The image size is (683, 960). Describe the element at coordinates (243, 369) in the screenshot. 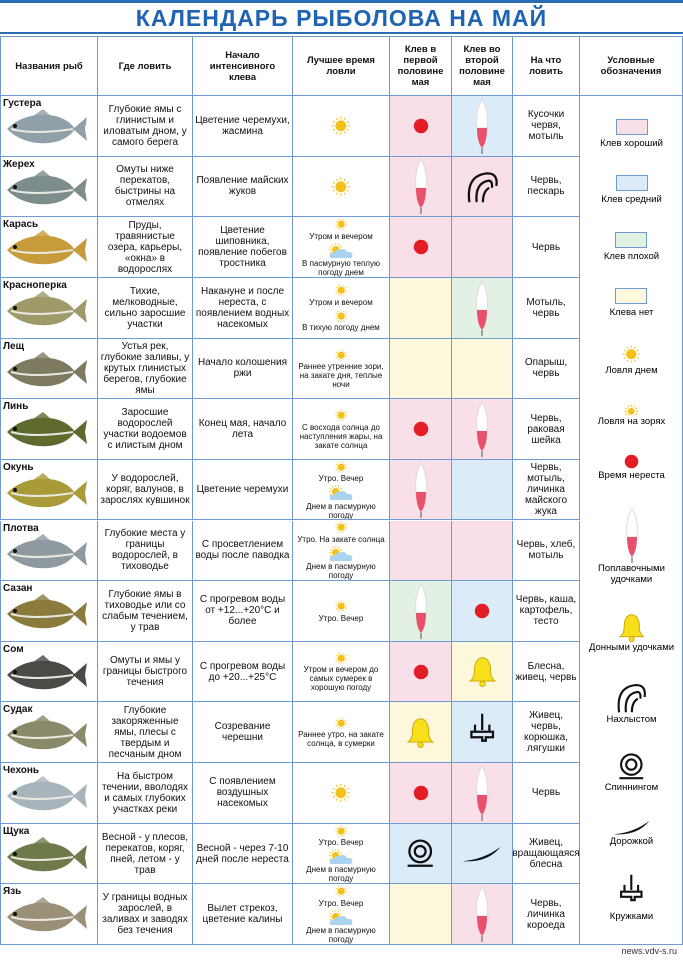

I see `start-cell: Начало колошения ржи` at that location.